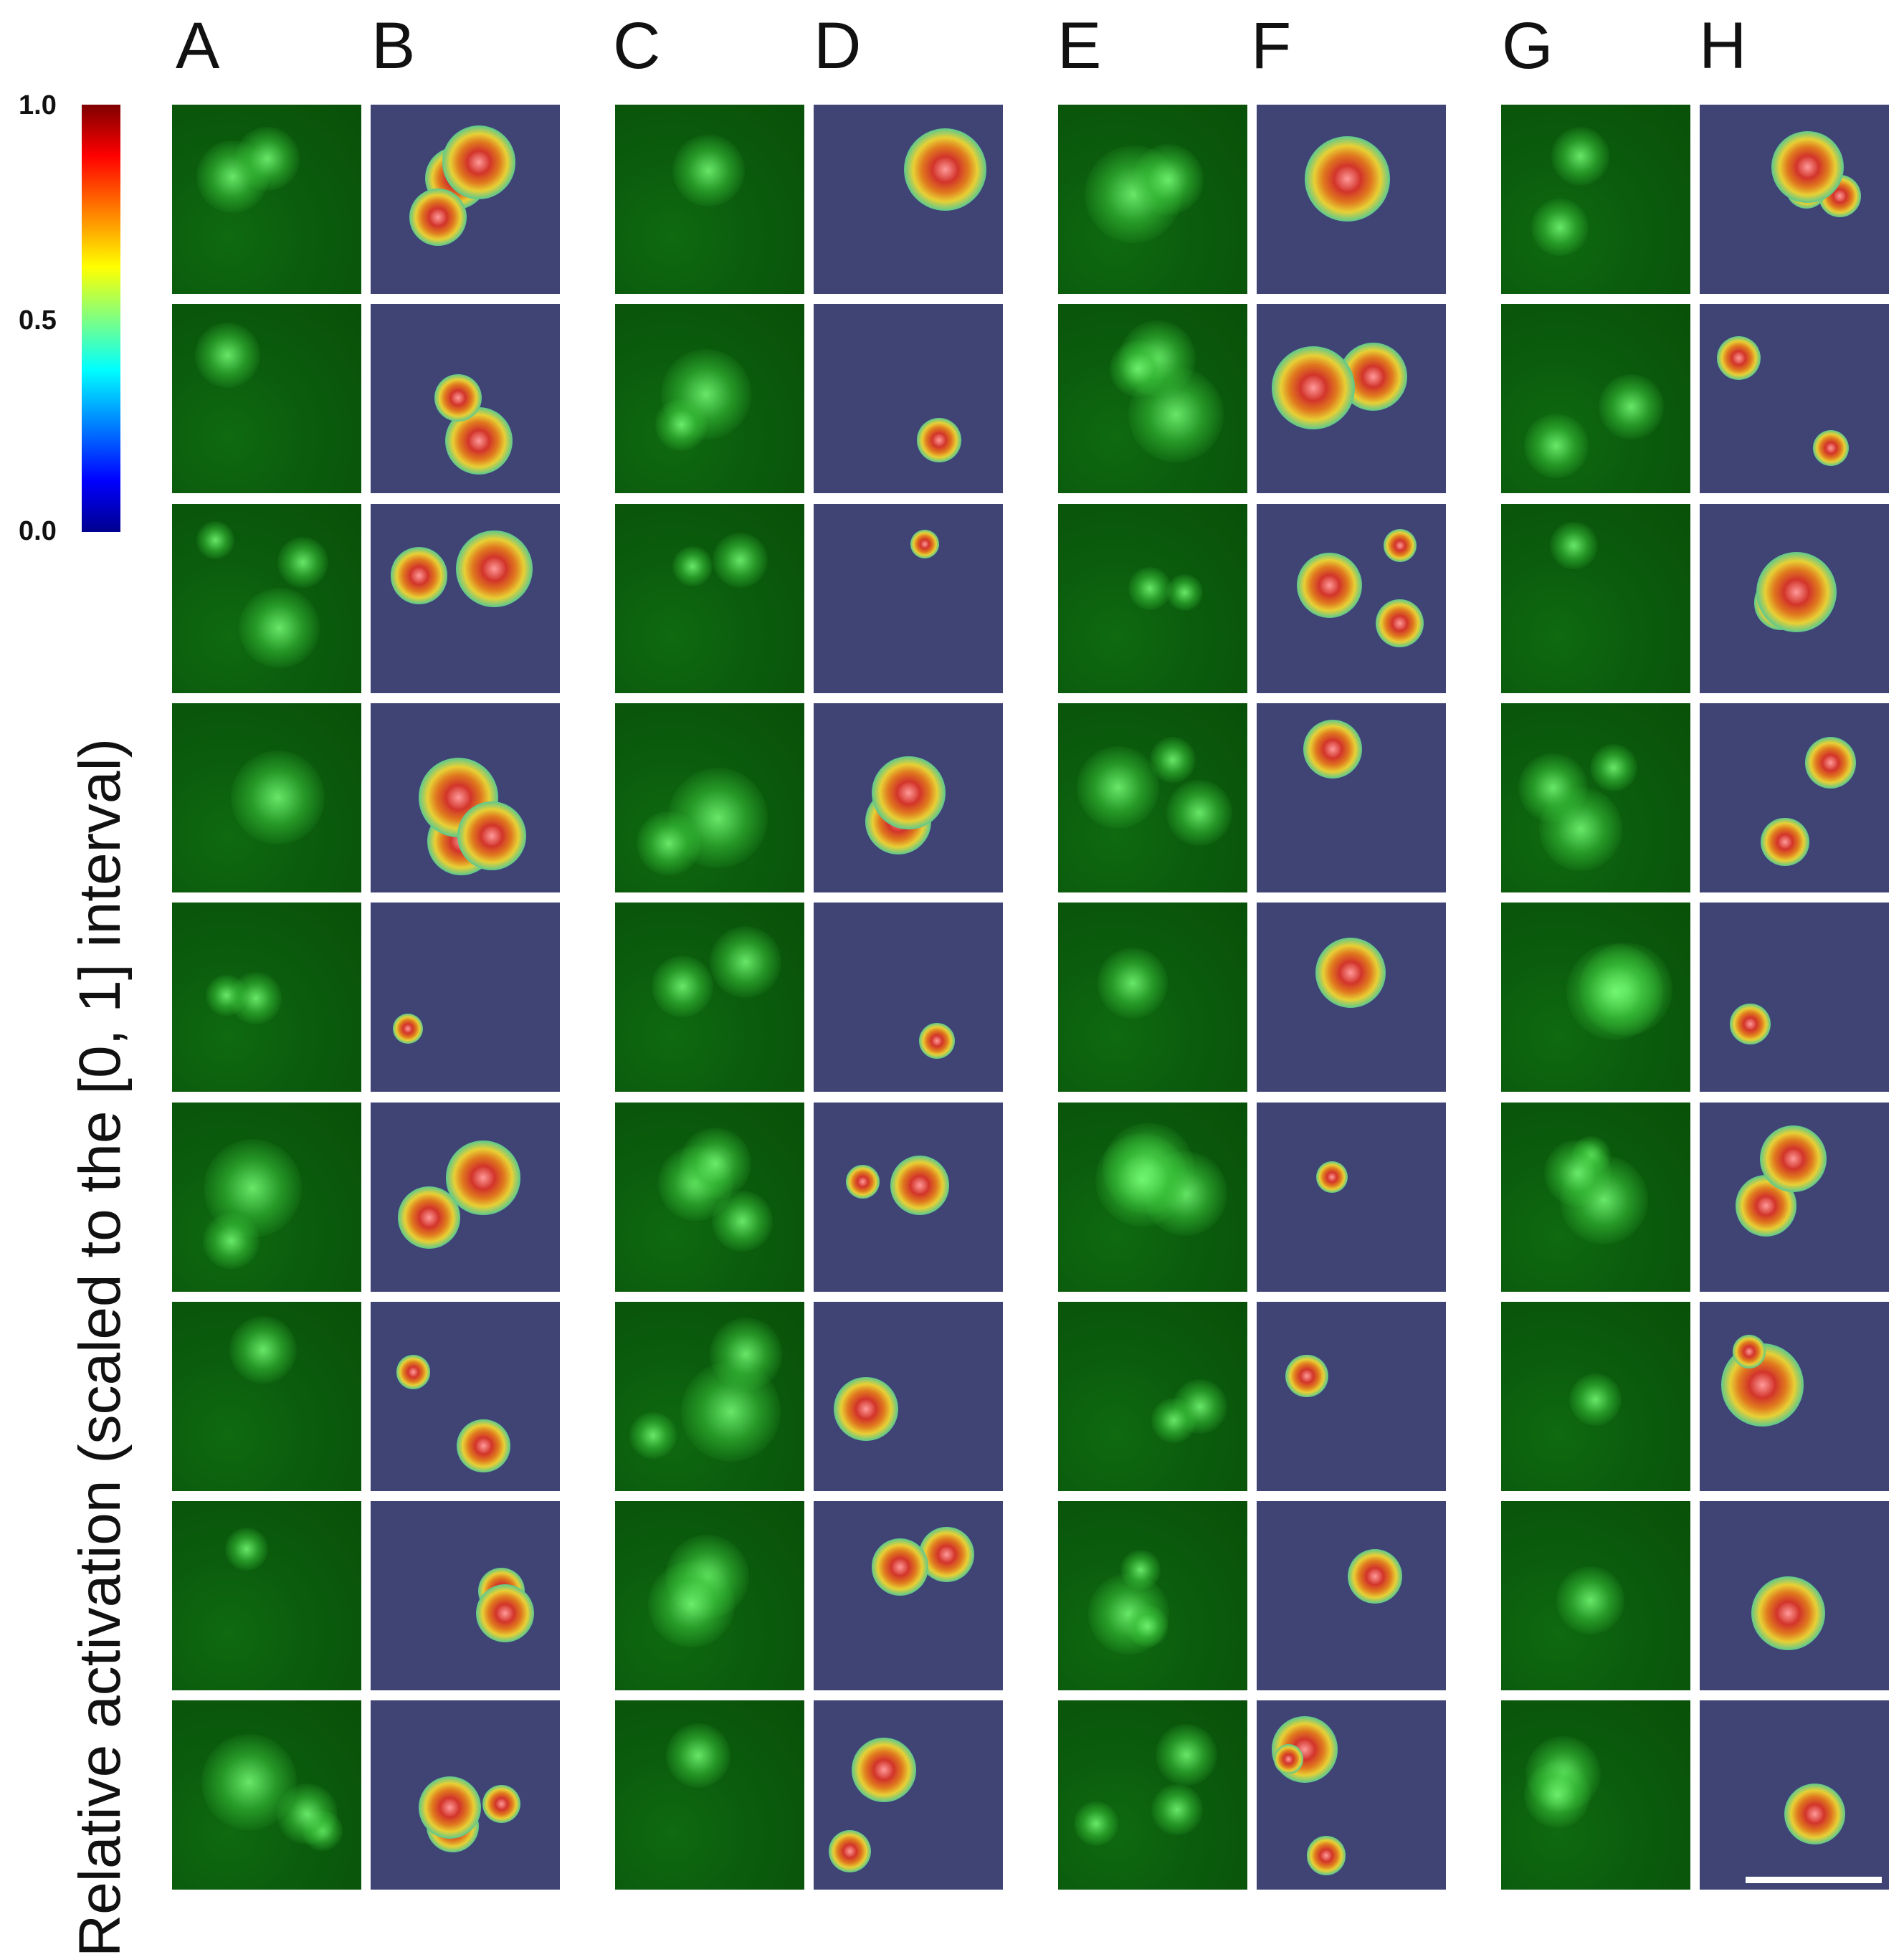 The height and width of the screenshot is (1957, 1904). What do you see at coordinates (198, 45) in the screenshot?
I see `column-label-a: A` at bounding box center [198, 45].